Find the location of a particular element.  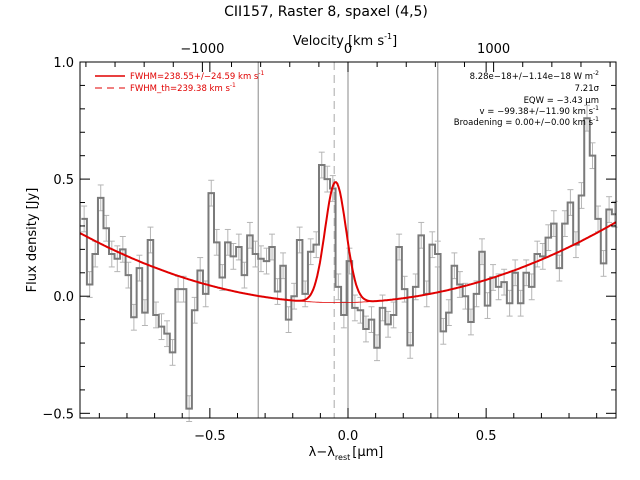

top-tick-label: 1000 is located at coordinates (493, 49).